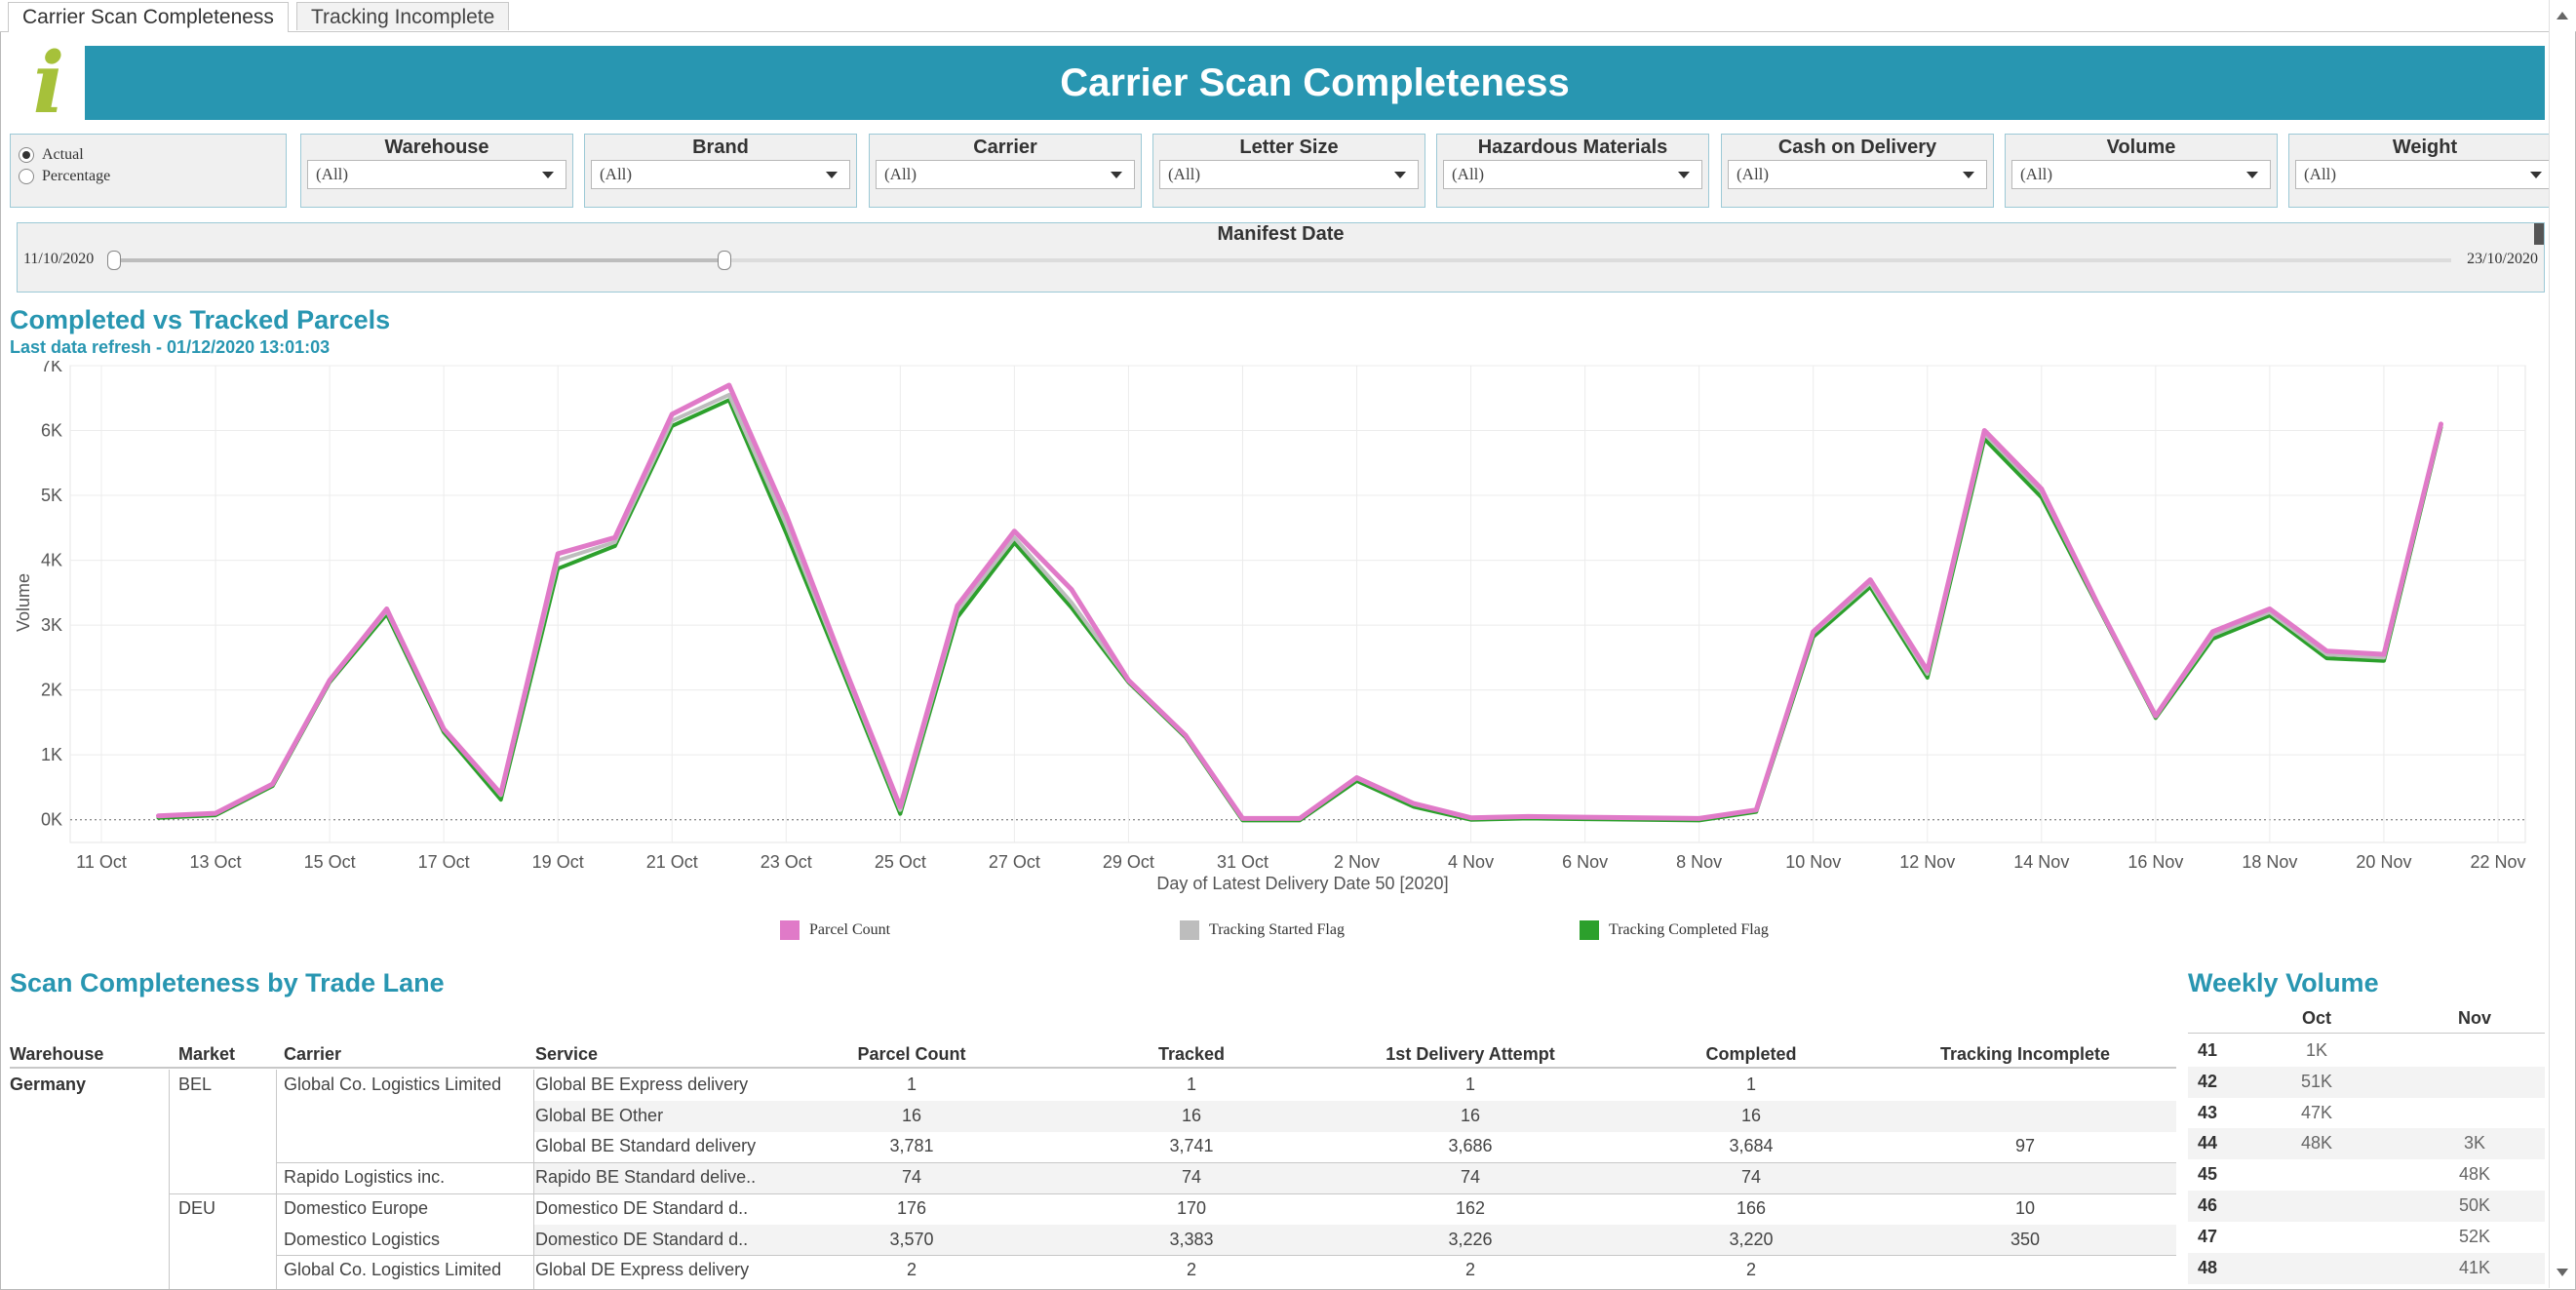 This screenshot has width=2576, height=1290. Describe the element at coordinates (1689, 930) in the screenshot. I see `legend-tracking-completed-label: Tracking Completed Flag` at that location.